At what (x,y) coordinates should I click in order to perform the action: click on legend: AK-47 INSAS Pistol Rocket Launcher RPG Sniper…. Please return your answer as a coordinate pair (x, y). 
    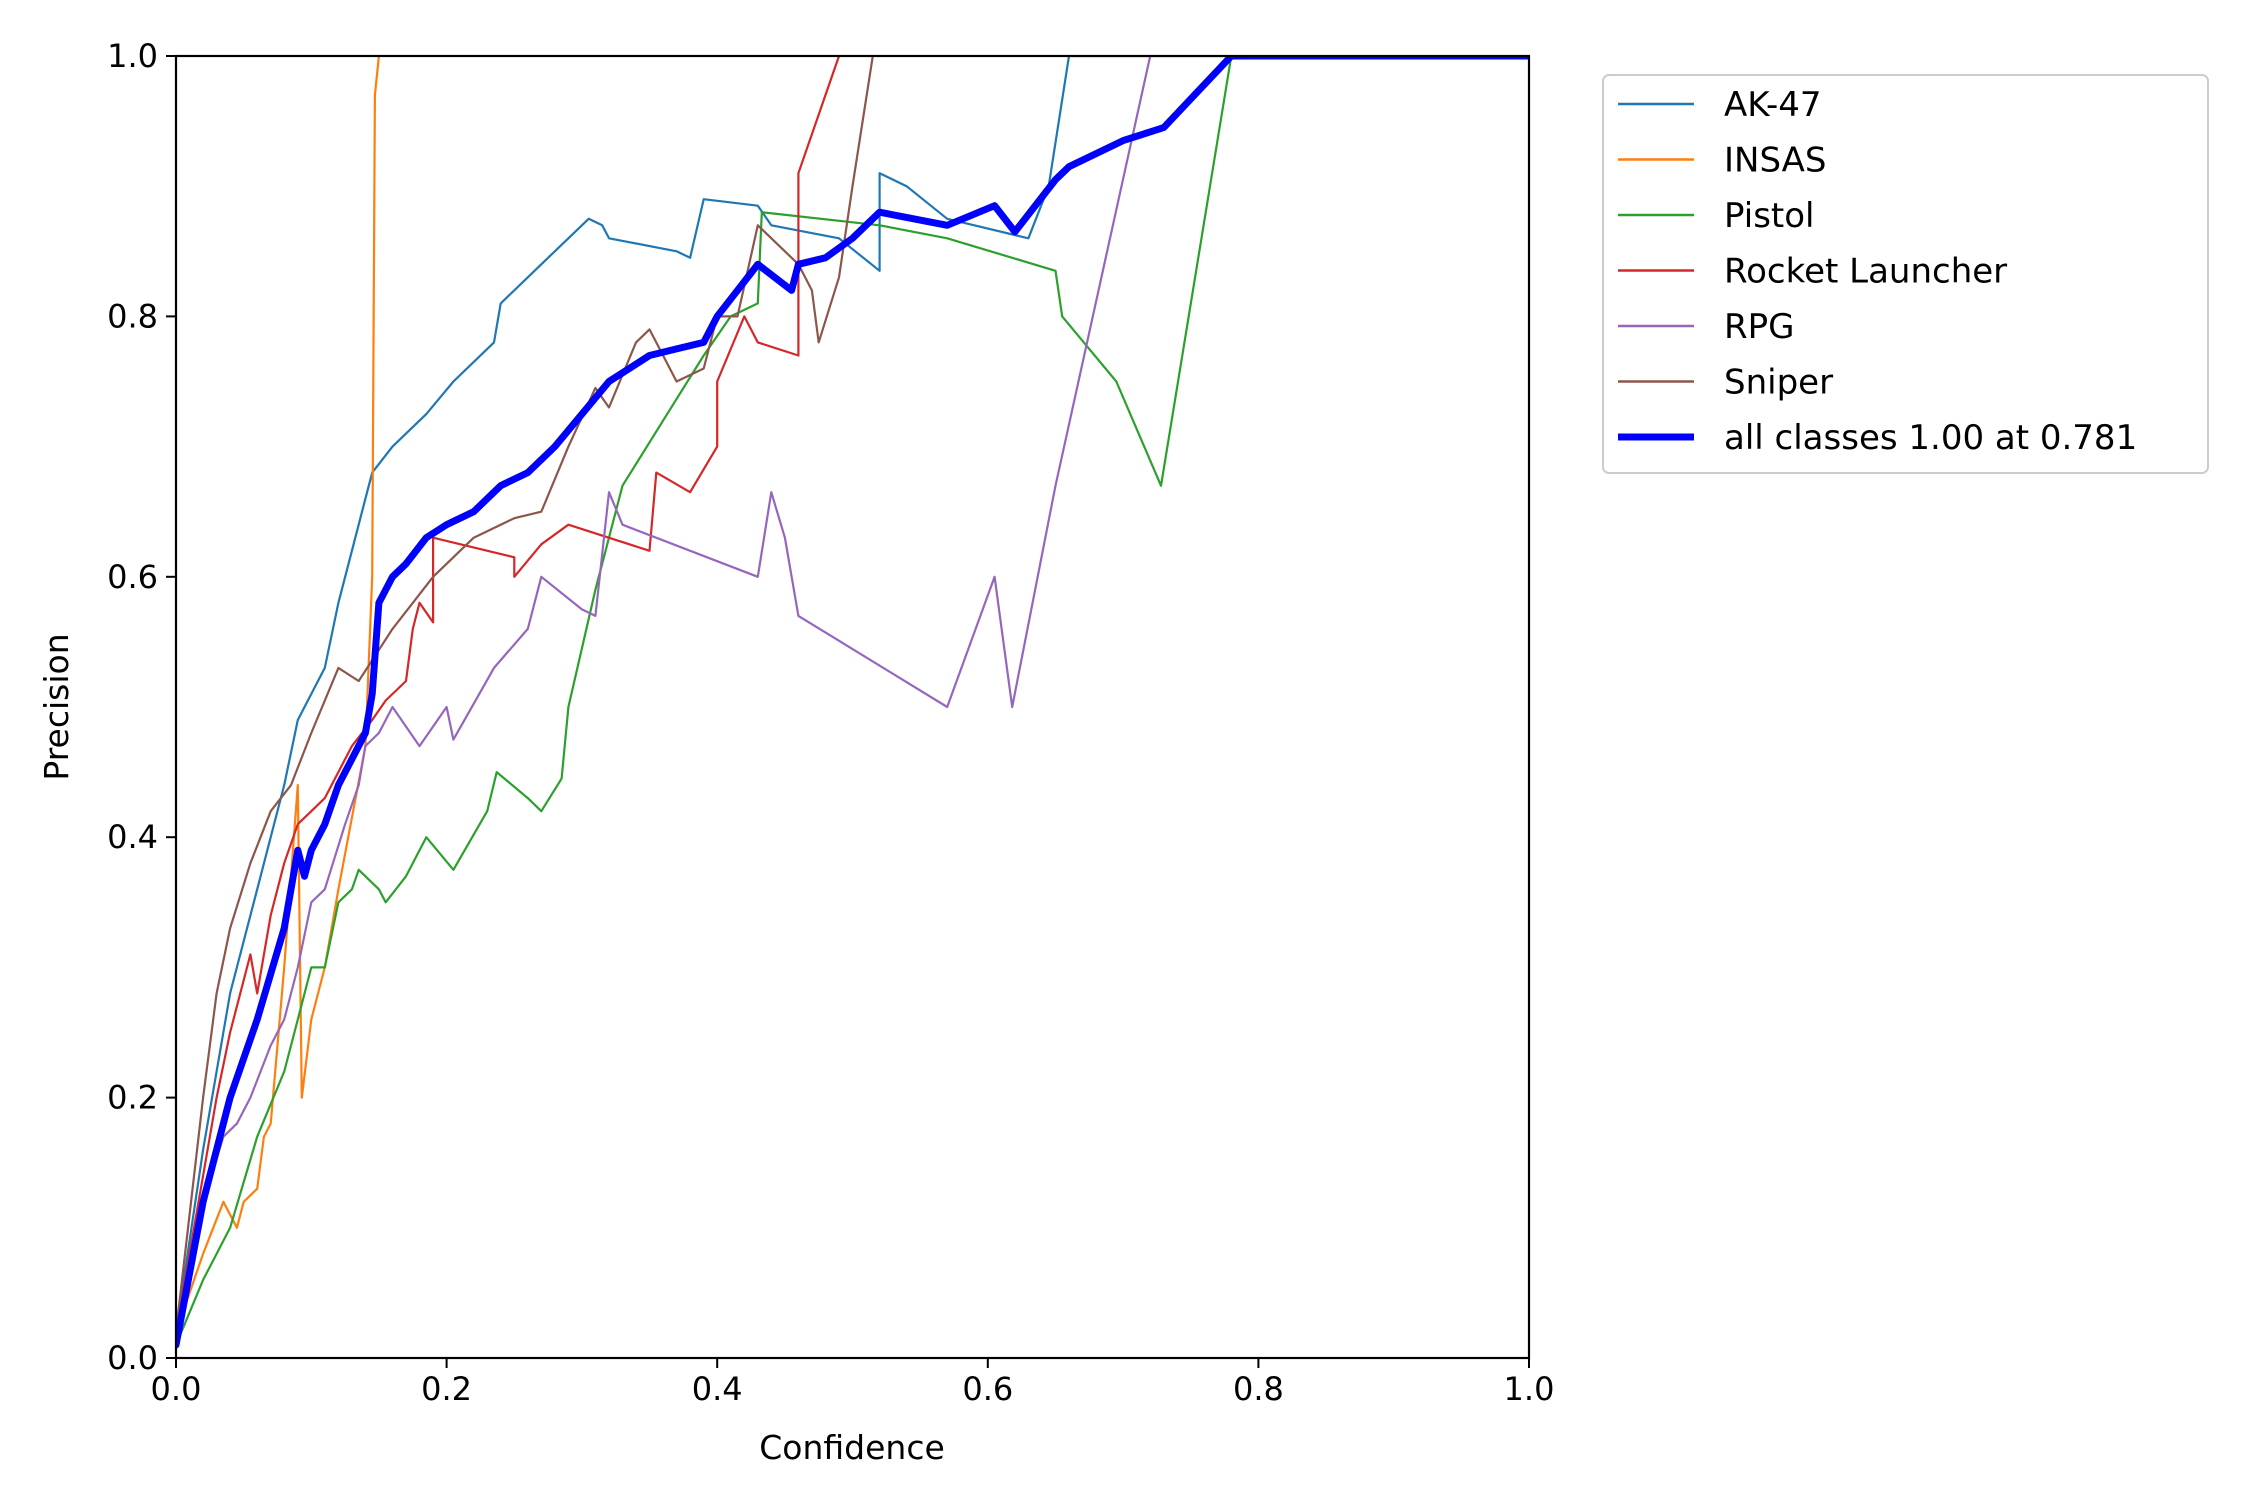
    Looking at the image, I should click on (1905, 274).